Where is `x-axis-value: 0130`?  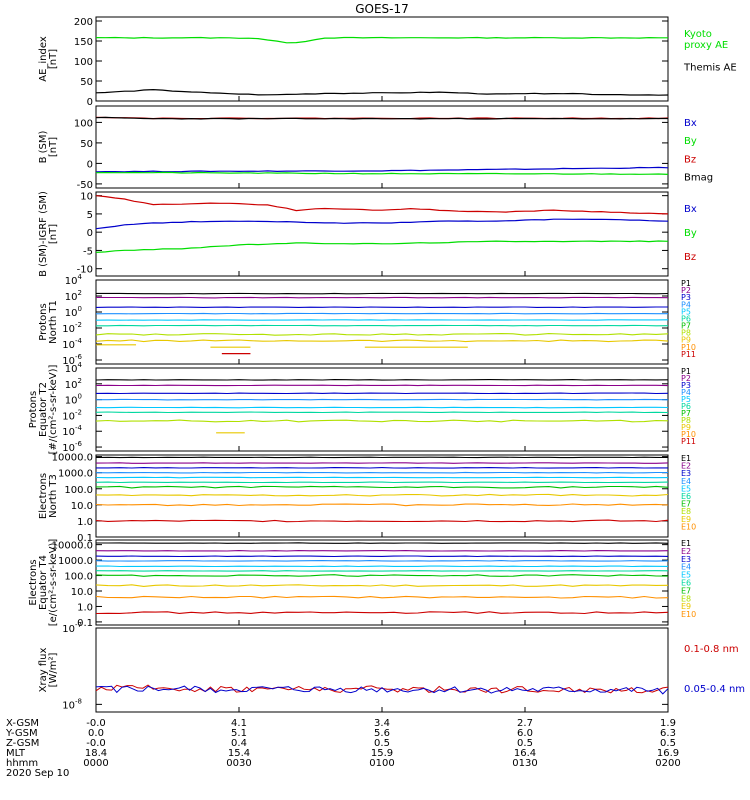 x-axis-value: 0130 is located at coordinates (524, 763).